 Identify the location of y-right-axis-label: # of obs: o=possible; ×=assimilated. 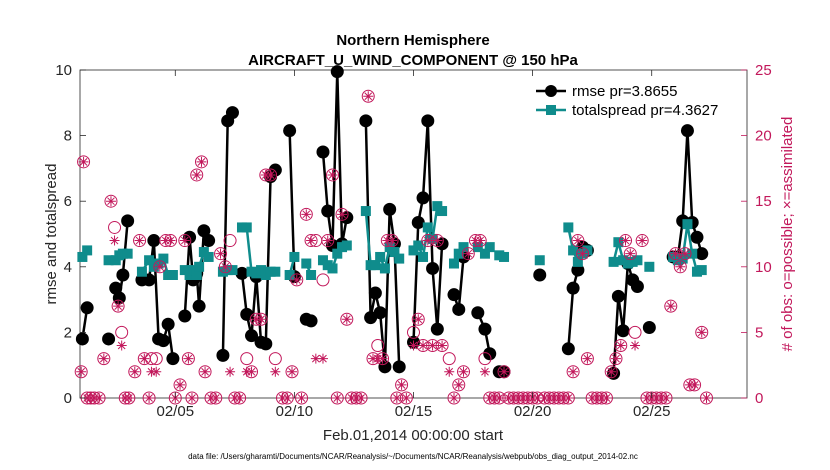
(787, 234).